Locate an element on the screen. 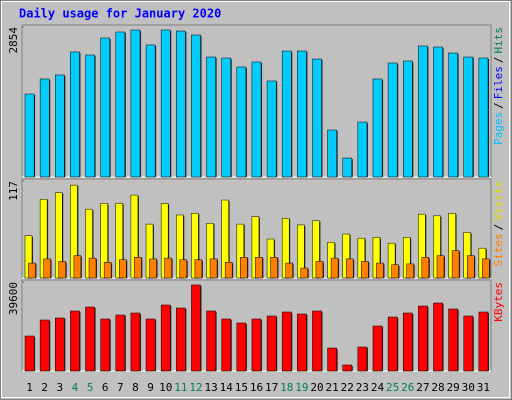  x-tick-label: 10 is located at coordinates (165, 387).